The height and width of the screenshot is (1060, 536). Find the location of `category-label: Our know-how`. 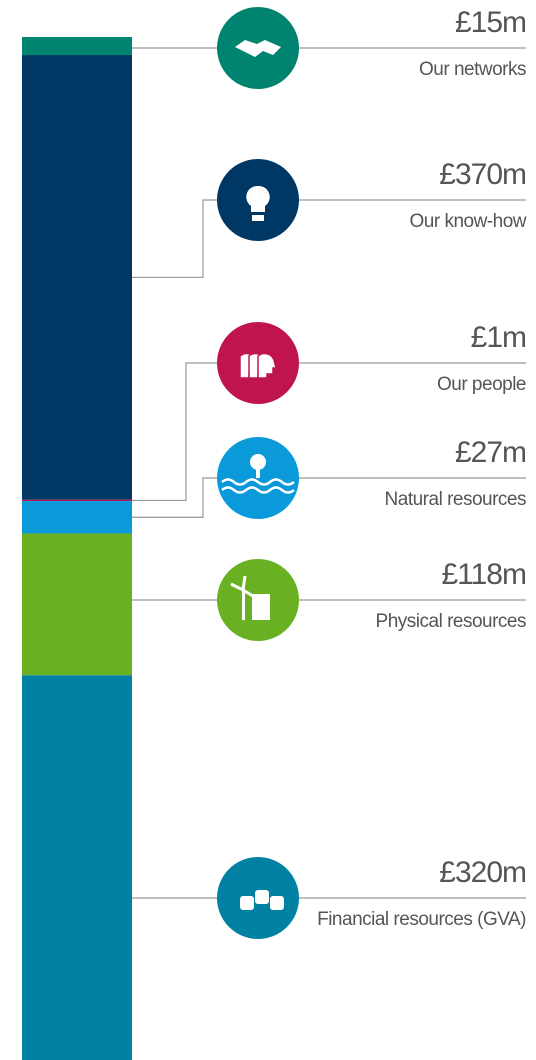

category-label: Our know-how is located at coordinates (468, 221).